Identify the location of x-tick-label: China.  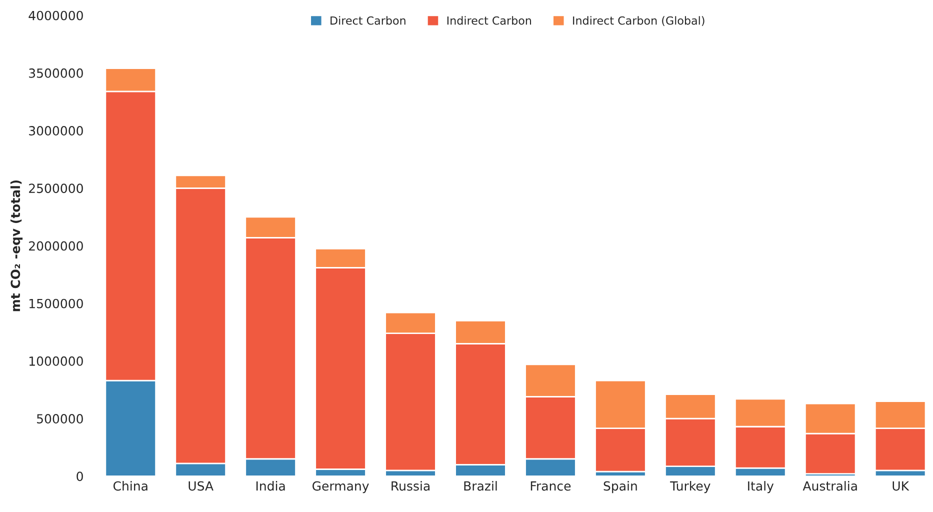
(130, 486).